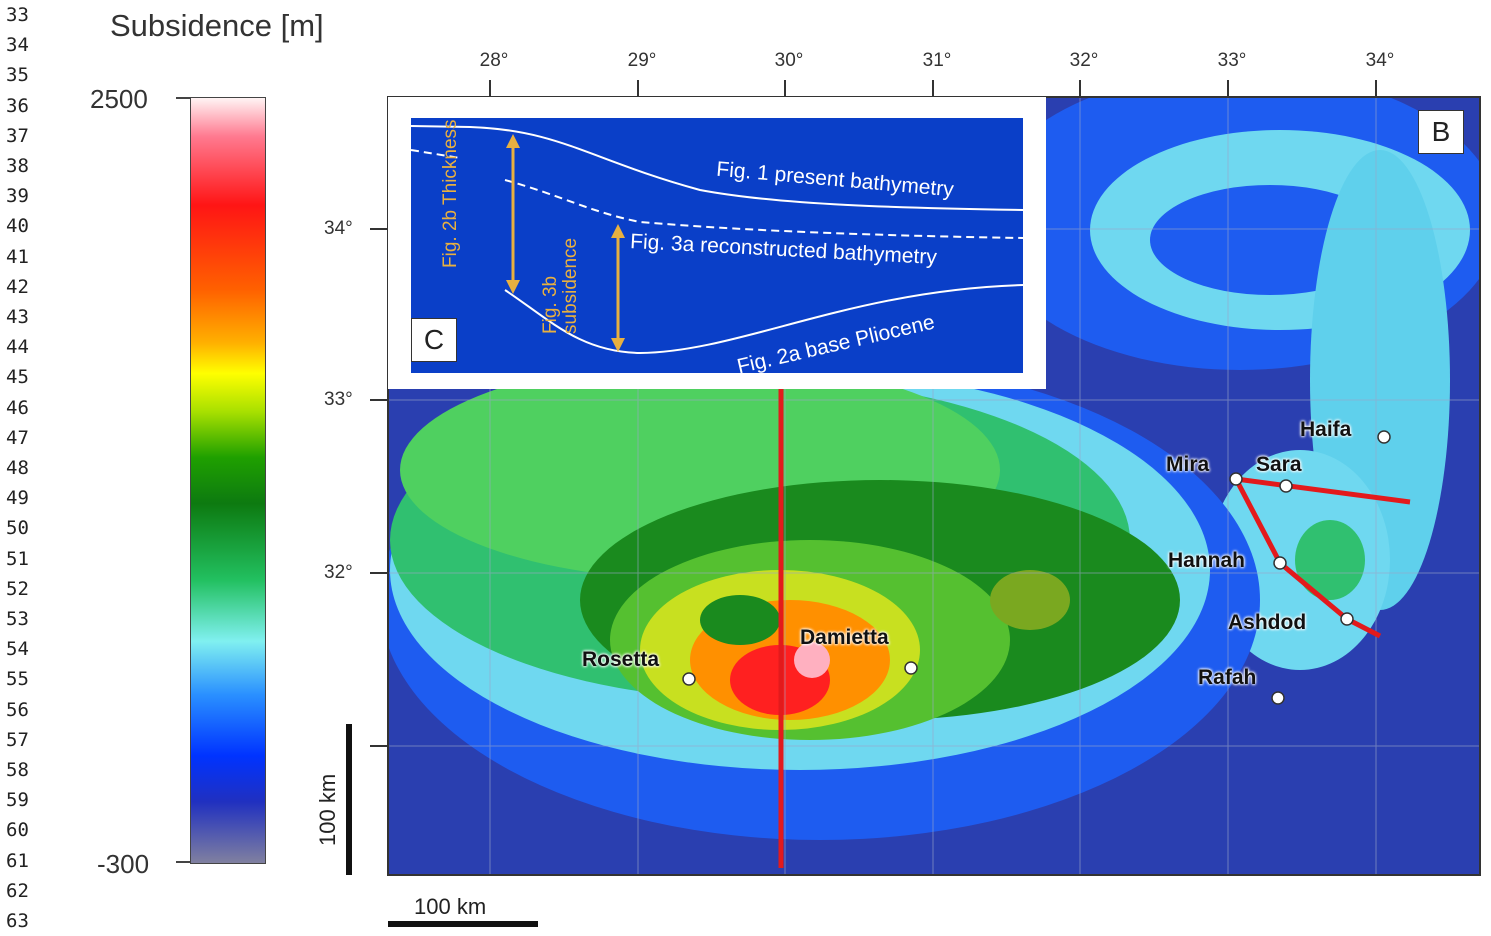  What do you see at coordinates (1236, 479) in the screenshot?
I see `mira-marker` at bounding box center [1236, 479].